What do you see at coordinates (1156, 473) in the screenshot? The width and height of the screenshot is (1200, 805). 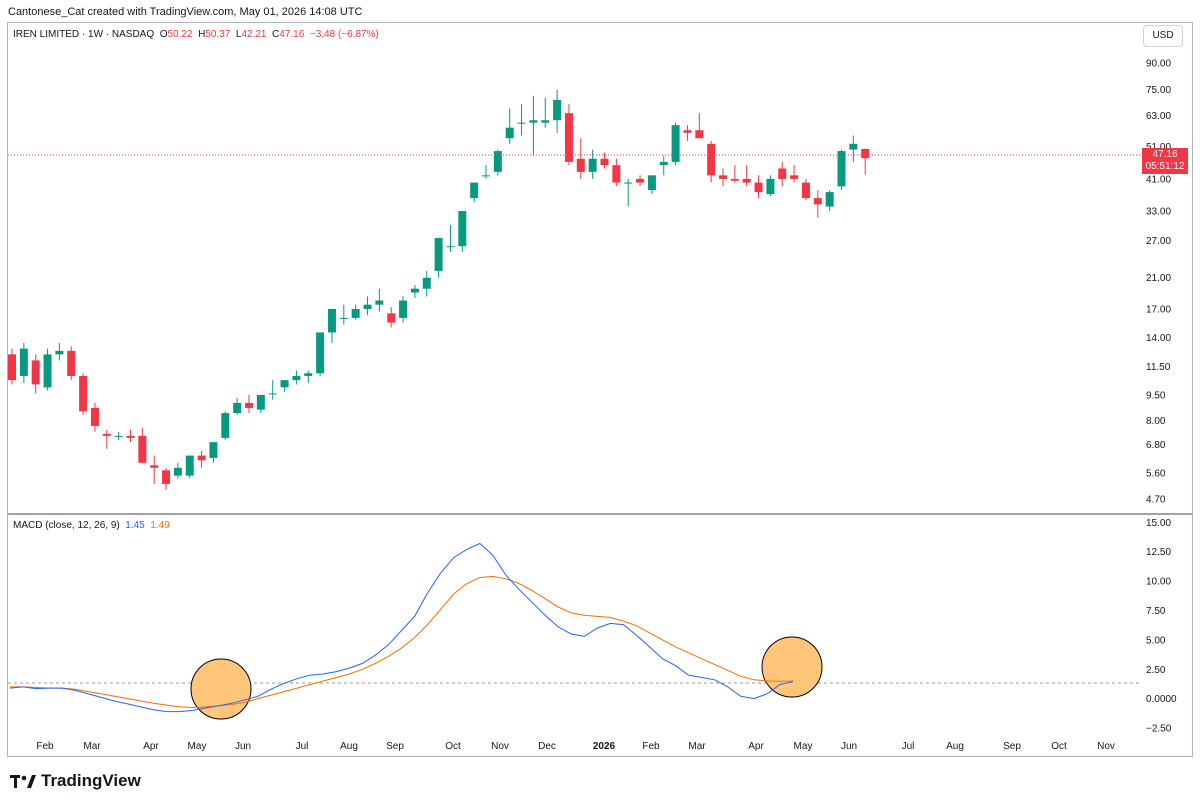 I see `price-tick-label: 5.60` at bounding box center [1156, 473].